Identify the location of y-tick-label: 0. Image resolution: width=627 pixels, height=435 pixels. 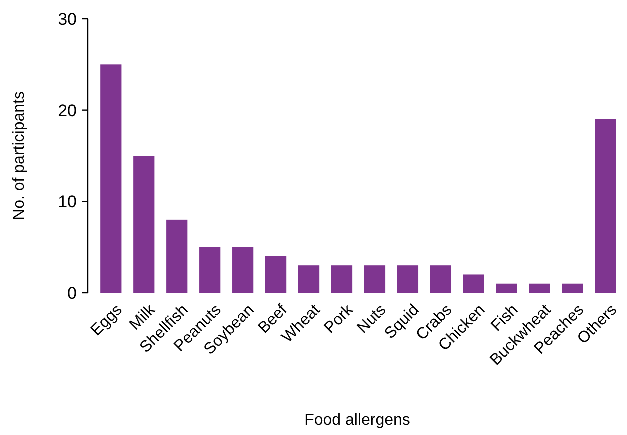
(72, 293).